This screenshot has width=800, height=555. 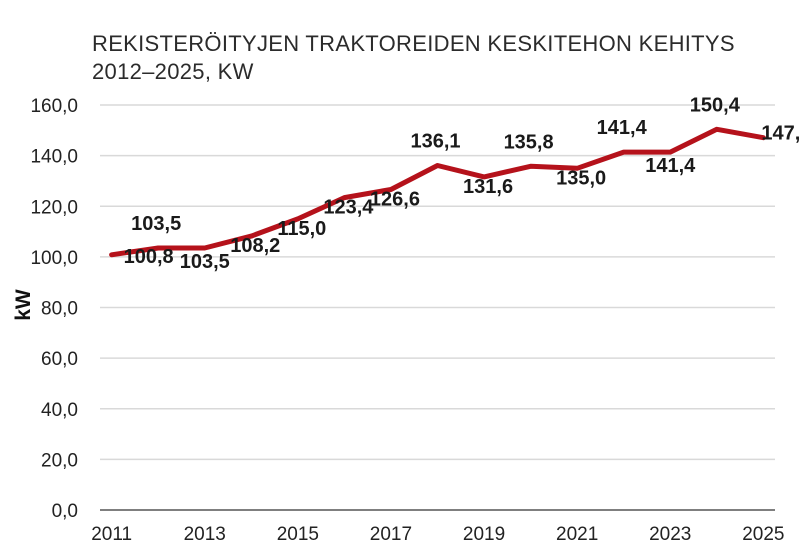 What do you see at coordinates (348, 208) in the screenshot?
I see `data-label: 123,4` at bounding box center [348, 208].